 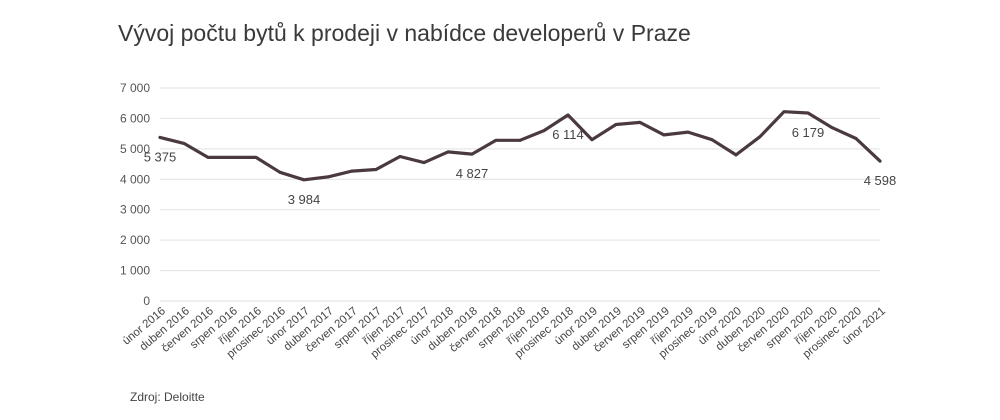 What do you see at coordinates (135, 210) in the screenshot?
I see `y-tick-label: 3 000` at bounding box center [135, 210].